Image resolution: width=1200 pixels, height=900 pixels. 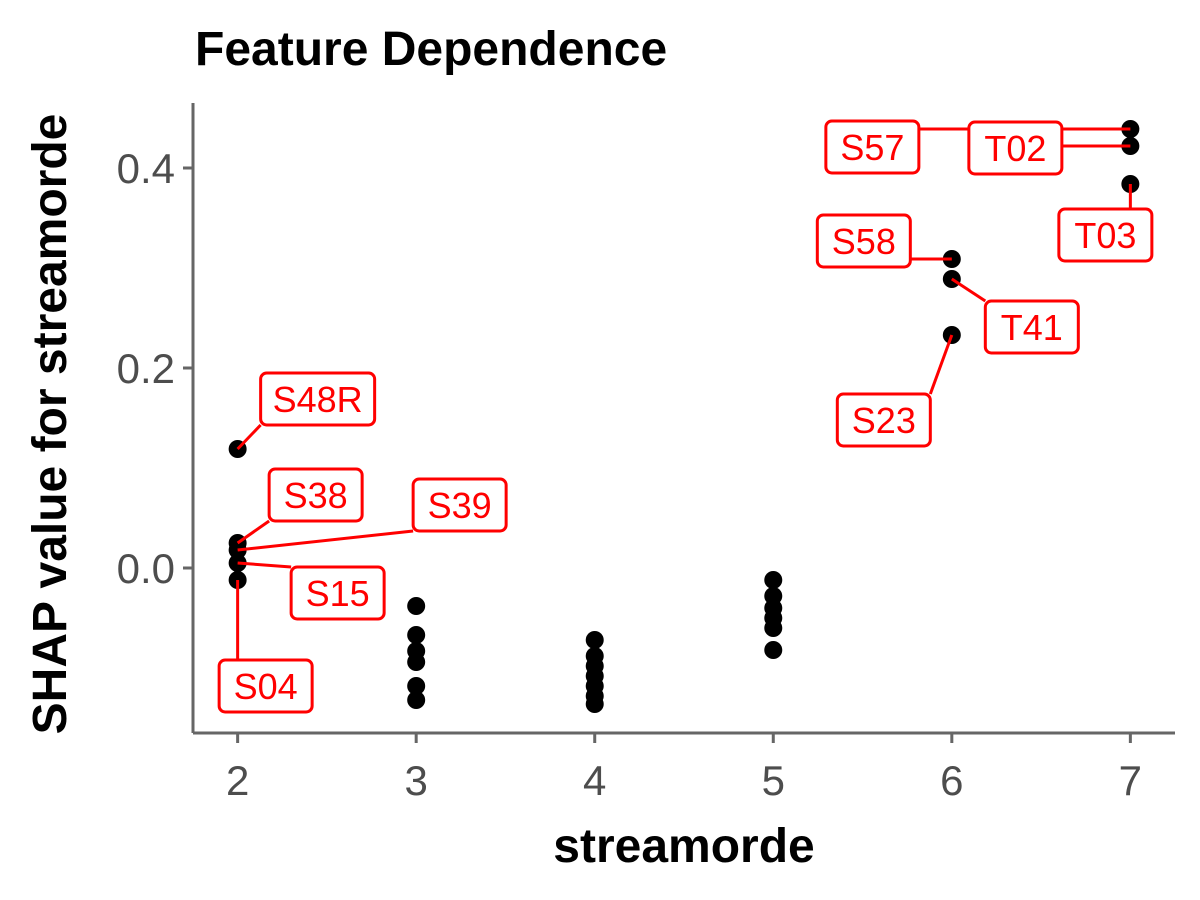 What do you see at coordinates (951, 780) in the screenshot?
I see `x-tick-label: 6` at bounding box center [951, 780].